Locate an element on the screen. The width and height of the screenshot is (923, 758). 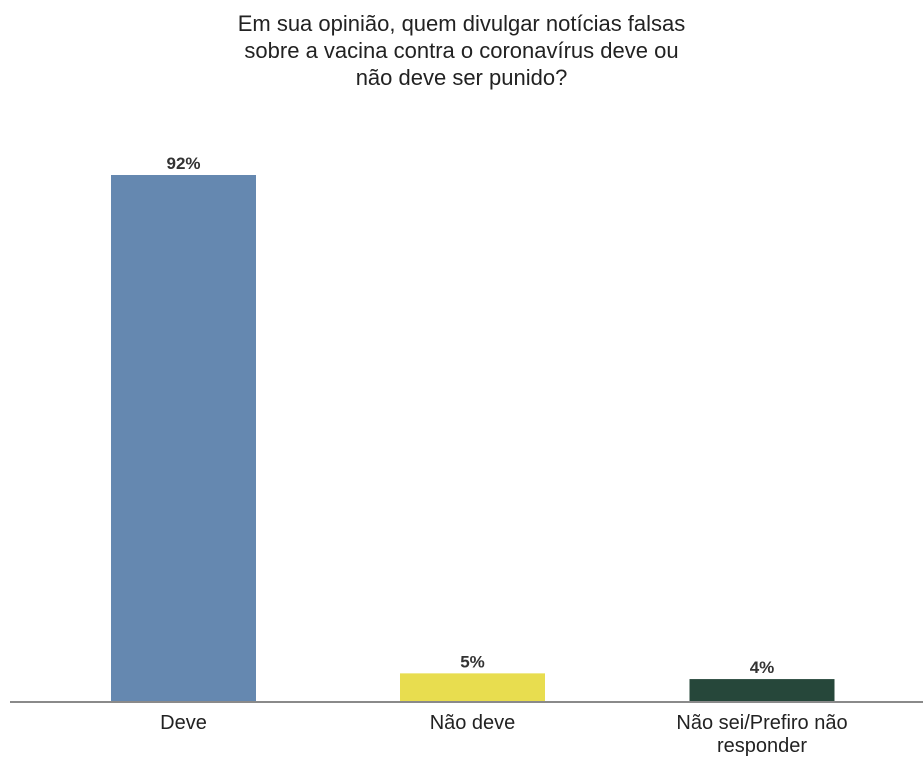
x-tick-labels-group: Deve Não deve Não sei/Prefiro não responder is located at coordinates (503, 734).